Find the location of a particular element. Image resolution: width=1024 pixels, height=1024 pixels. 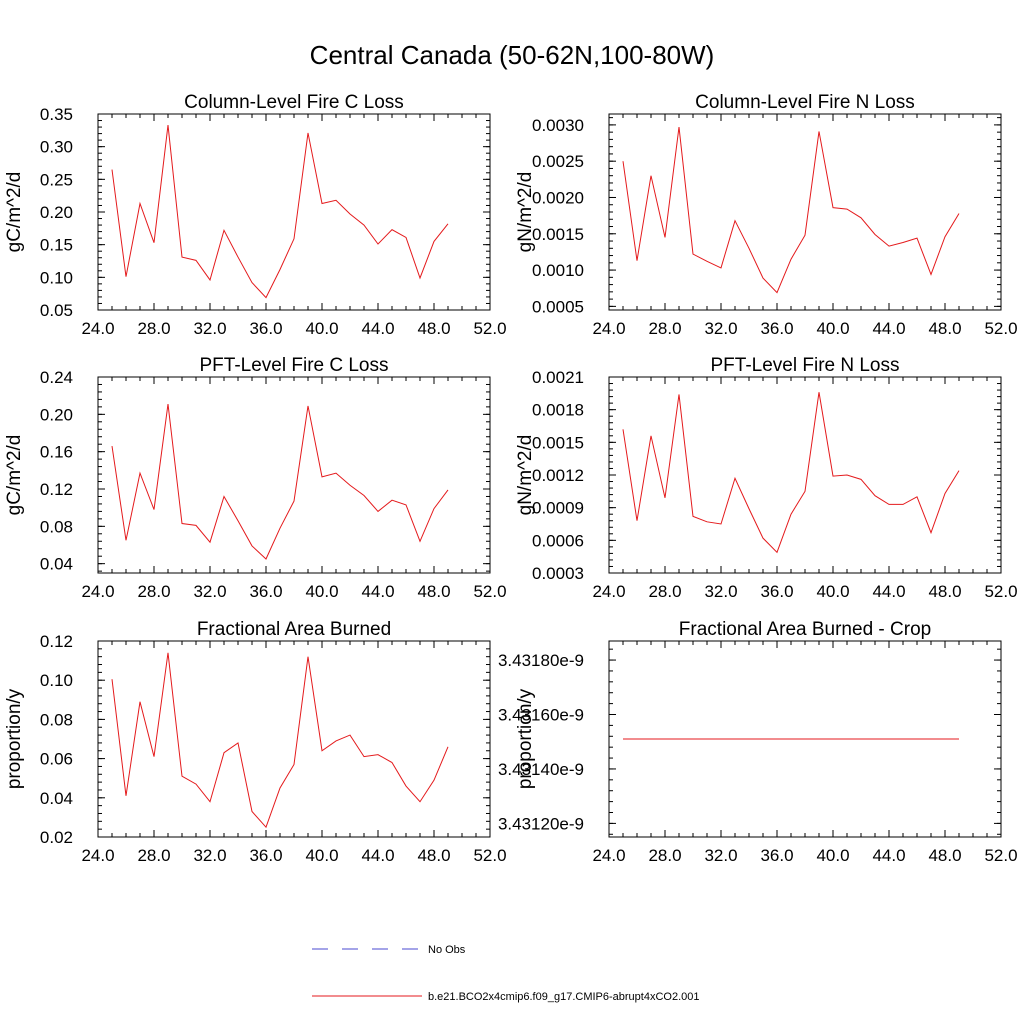

y-tick-label: 0.0012 is located at coordinates (558, 475).